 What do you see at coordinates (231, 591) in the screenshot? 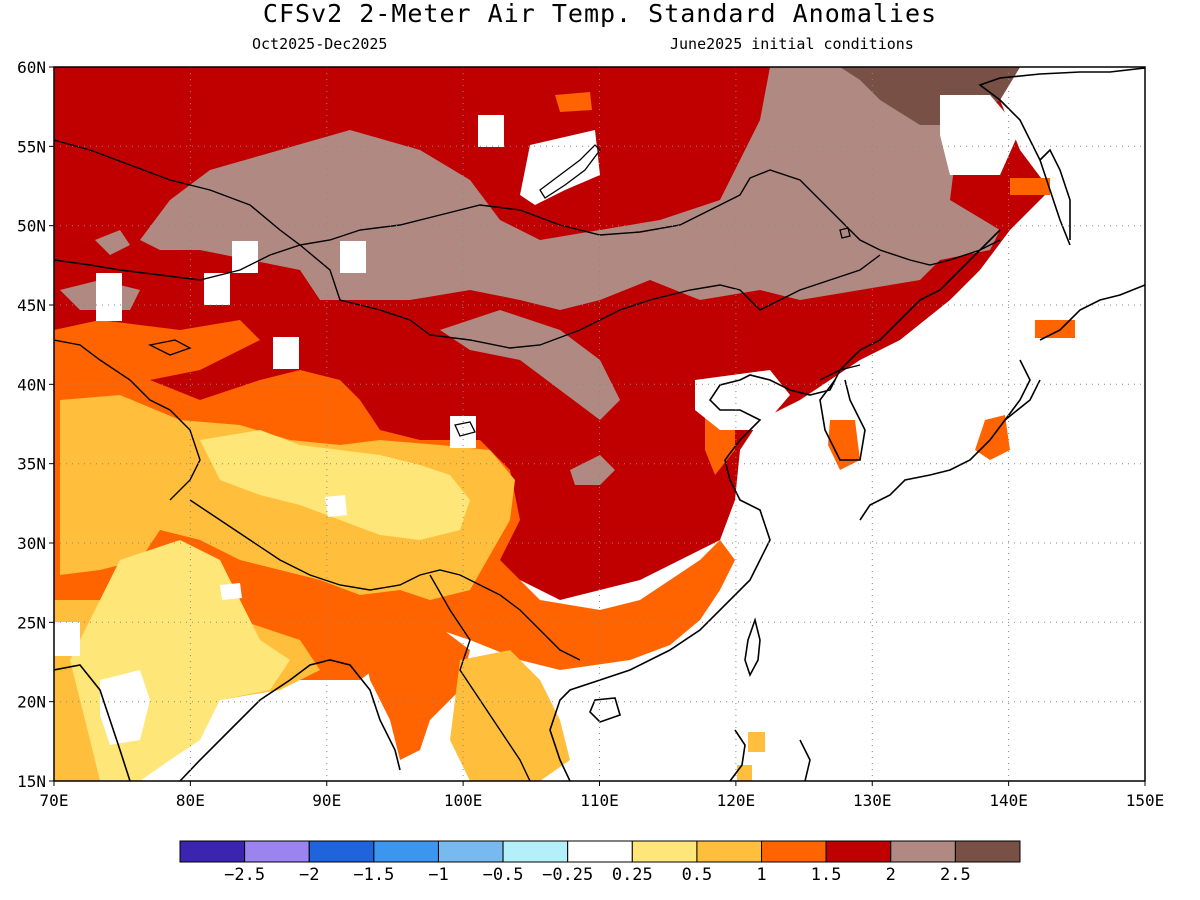
I see `neutral-spot-india` at bounding box center [231, 591].